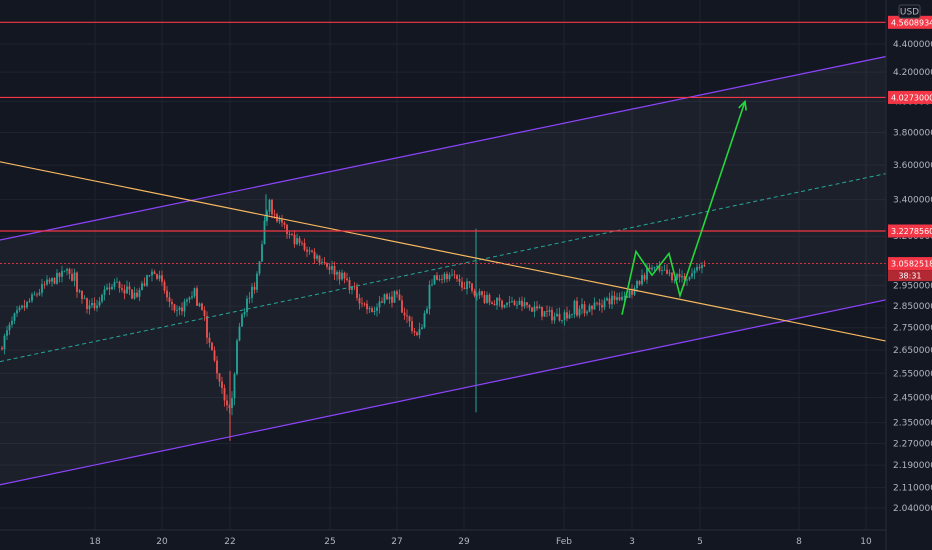 The width and height of the screenshot is (932, 550). I want to click on time-tick-label: 25, so click(329, 542).